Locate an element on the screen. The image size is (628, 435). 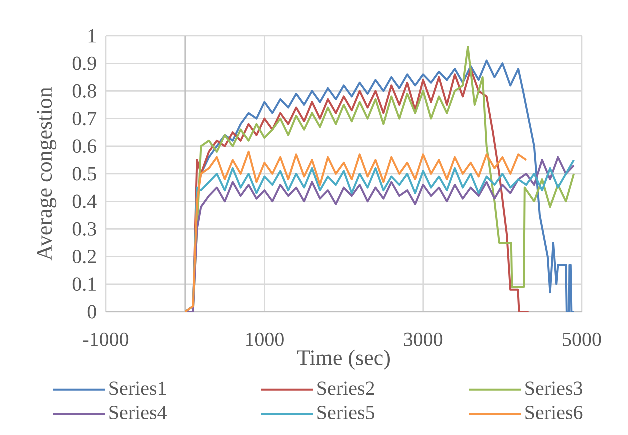
y-tick-label: 0.6 is located at coordinates (84, 147).